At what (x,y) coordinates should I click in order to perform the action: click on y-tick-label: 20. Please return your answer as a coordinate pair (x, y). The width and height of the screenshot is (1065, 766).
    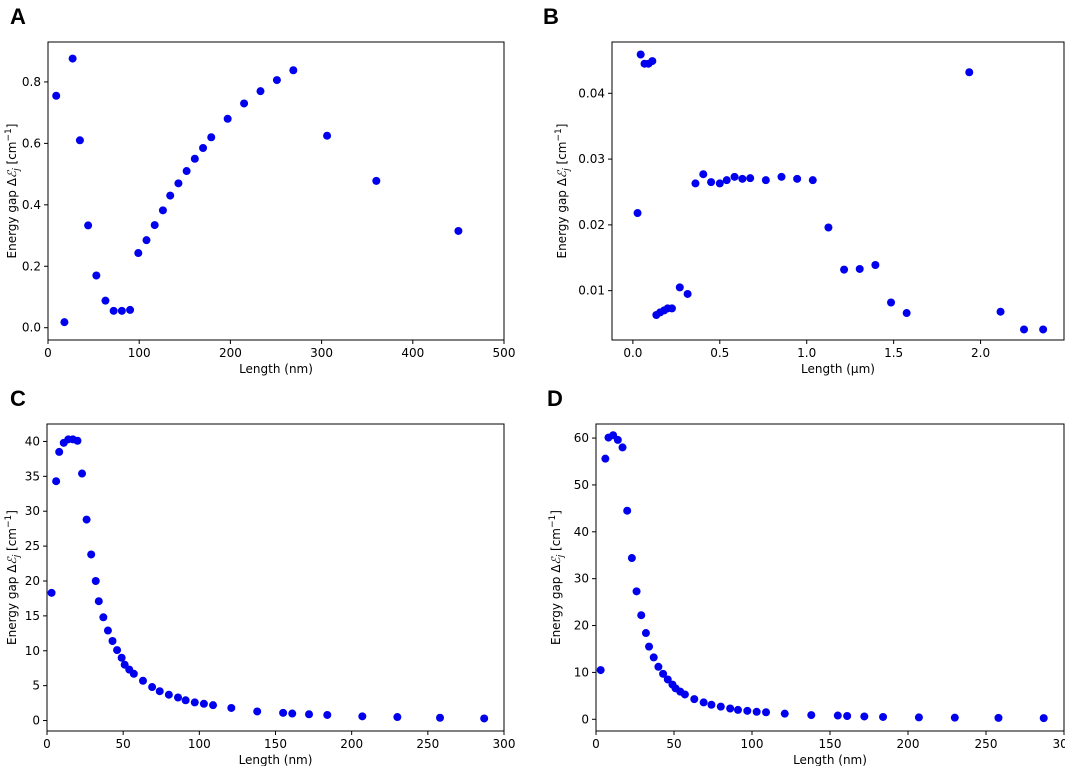
    Looking at the image, I should click on (581, 626).